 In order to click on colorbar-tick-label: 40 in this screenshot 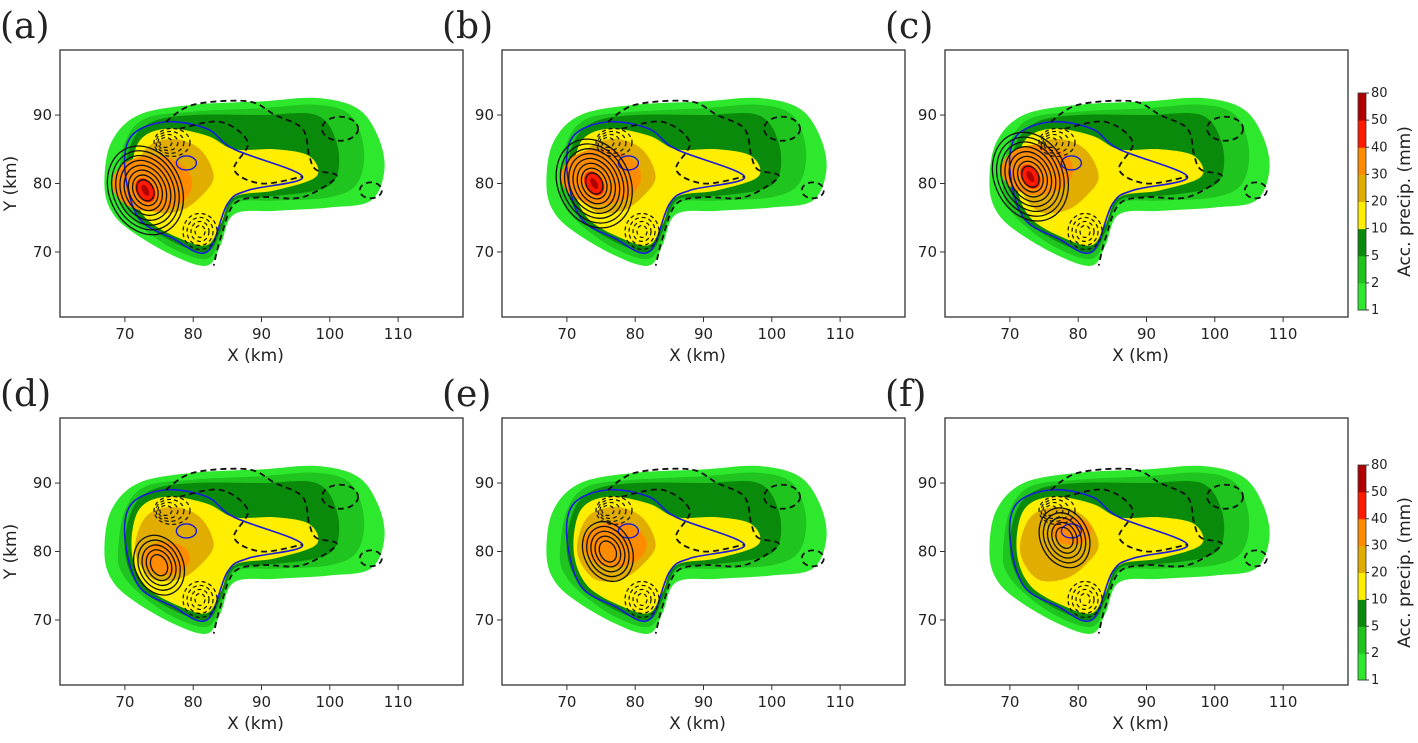, I will do `click(1379, 147)`.